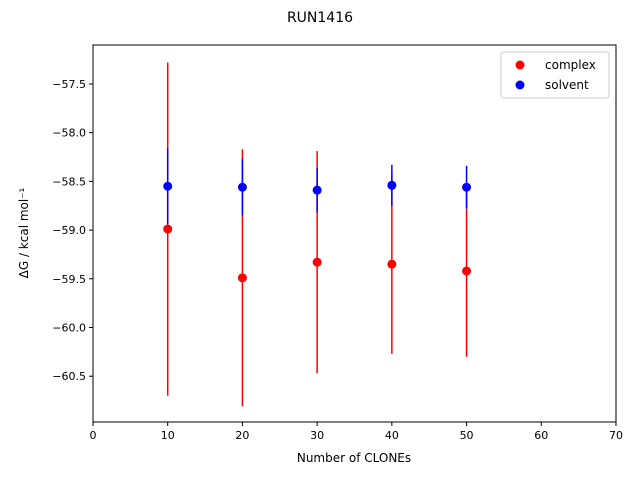 The height and width of the screenshot is (480, 640). What do you see at coordinates (567, 85) in the screenshot?
I see `legend-label-solvent: solvent` at bounding box center [567, 85].